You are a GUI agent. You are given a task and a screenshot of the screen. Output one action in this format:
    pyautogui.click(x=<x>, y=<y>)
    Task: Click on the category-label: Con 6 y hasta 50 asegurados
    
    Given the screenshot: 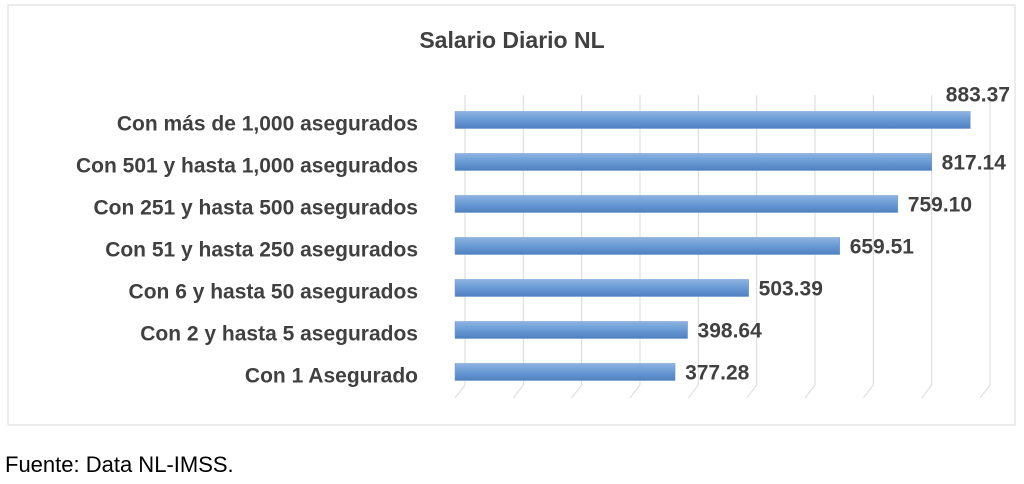 What is the action you would take?
    pyautogui.click(x=273, y=292)
    